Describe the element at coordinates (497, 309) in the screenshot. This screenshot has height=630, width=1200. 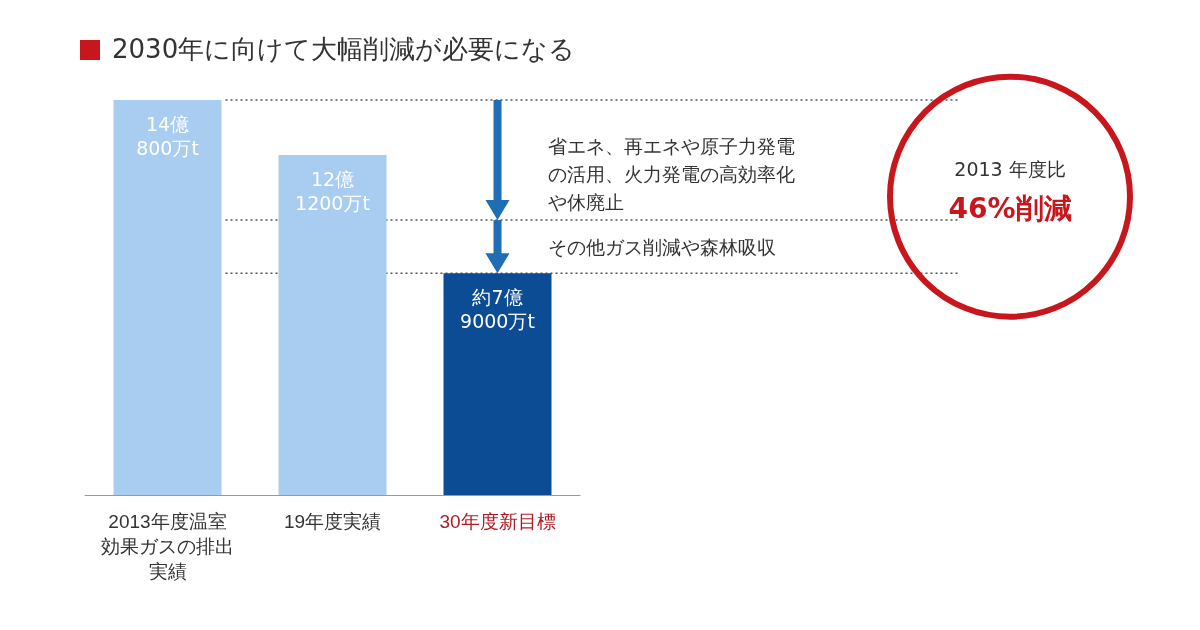
I see `data-label: 約7億 9000万t` at that location.